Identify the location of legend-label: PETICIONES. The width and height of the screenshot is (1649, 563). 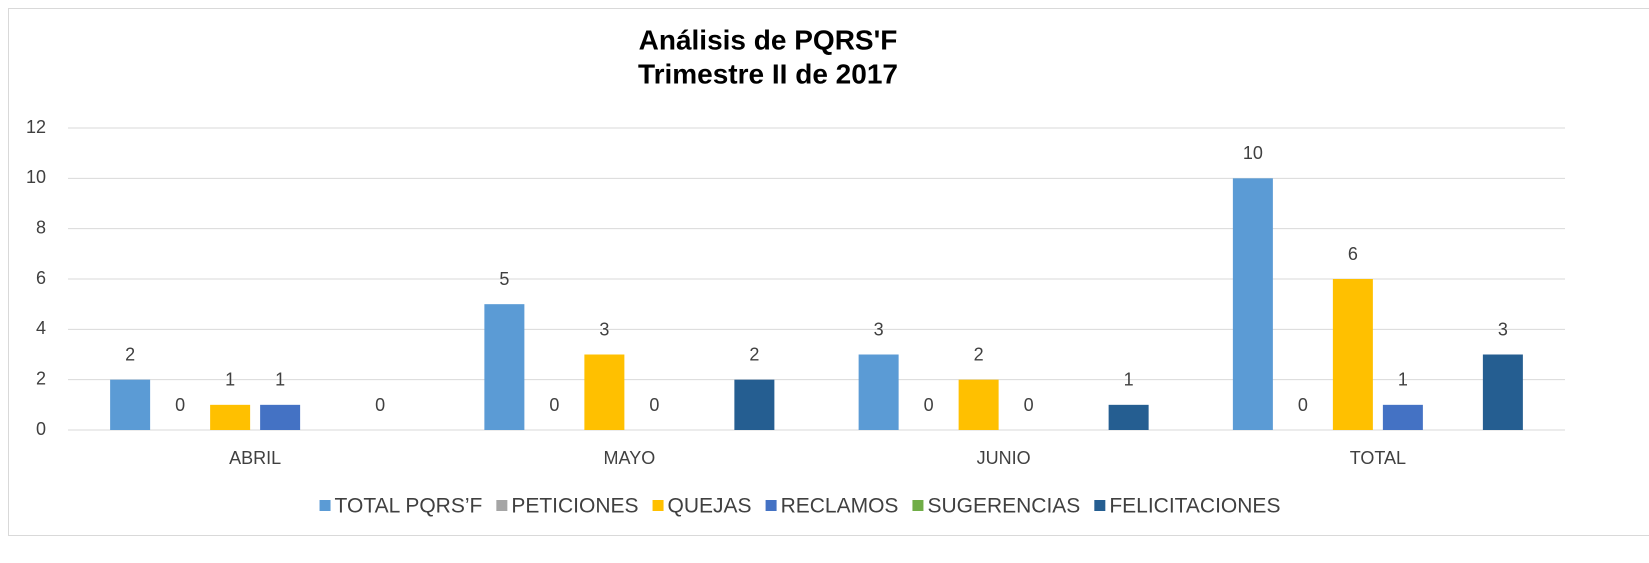
(574, 506).